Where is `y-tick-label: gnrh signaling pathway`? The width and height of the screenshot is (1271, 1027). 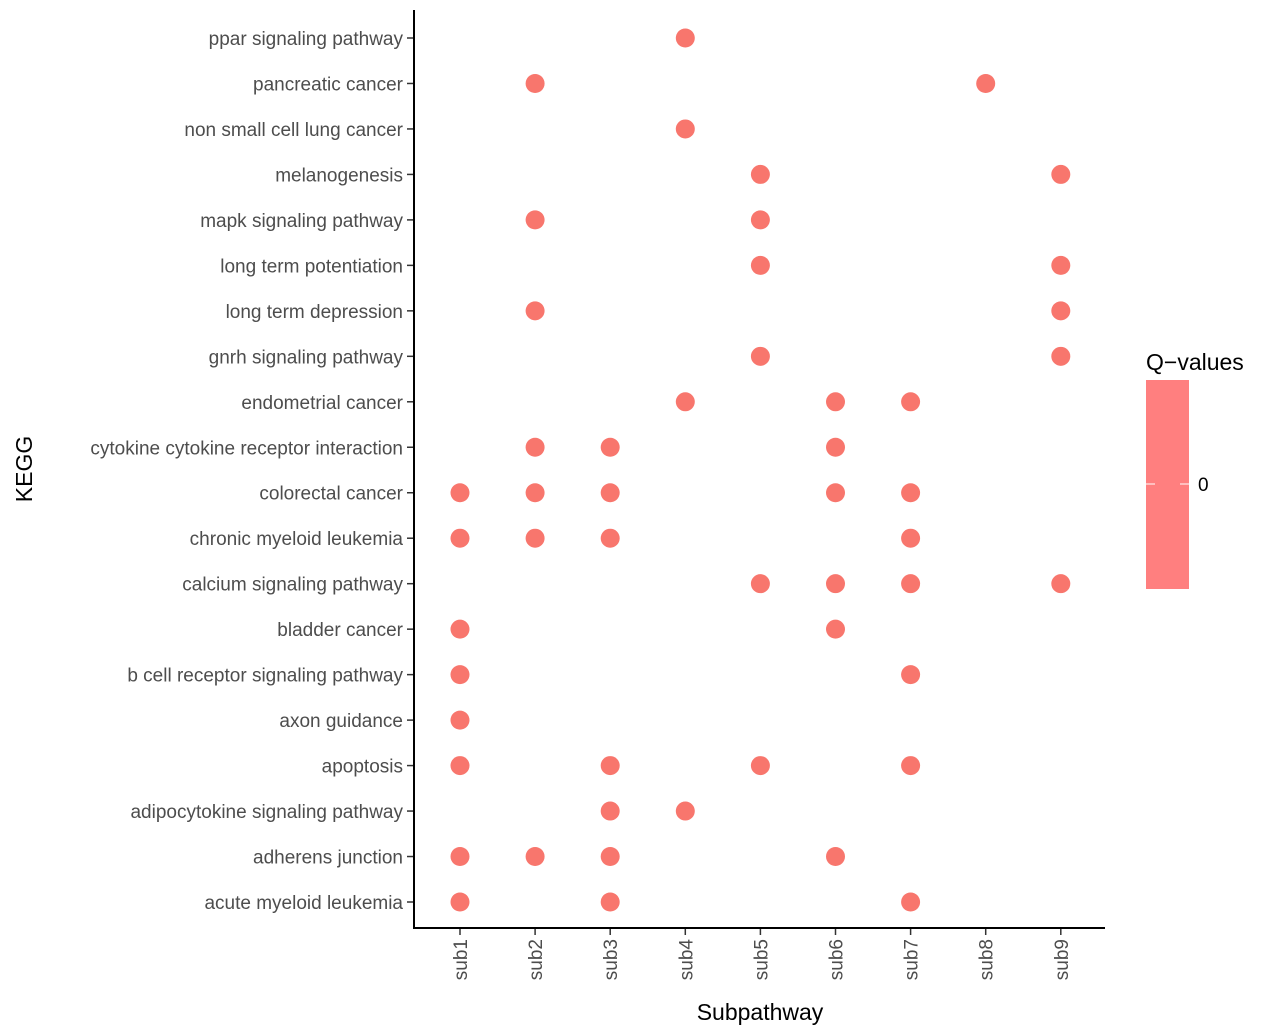
y-tick-label: gnrh signaling pathway is located at coordinates (306, 357).